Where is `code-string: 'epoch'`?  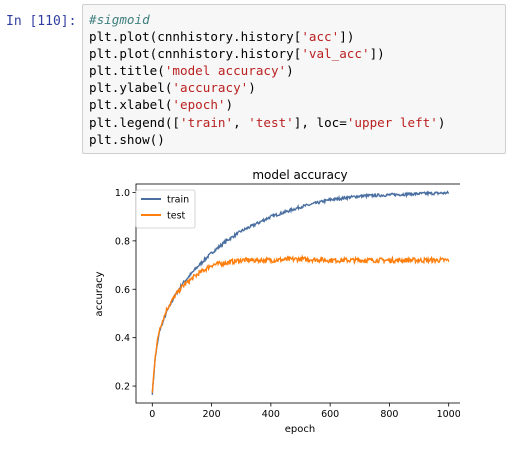 code-string: 'epoch' is located at coordinates (199, 105).